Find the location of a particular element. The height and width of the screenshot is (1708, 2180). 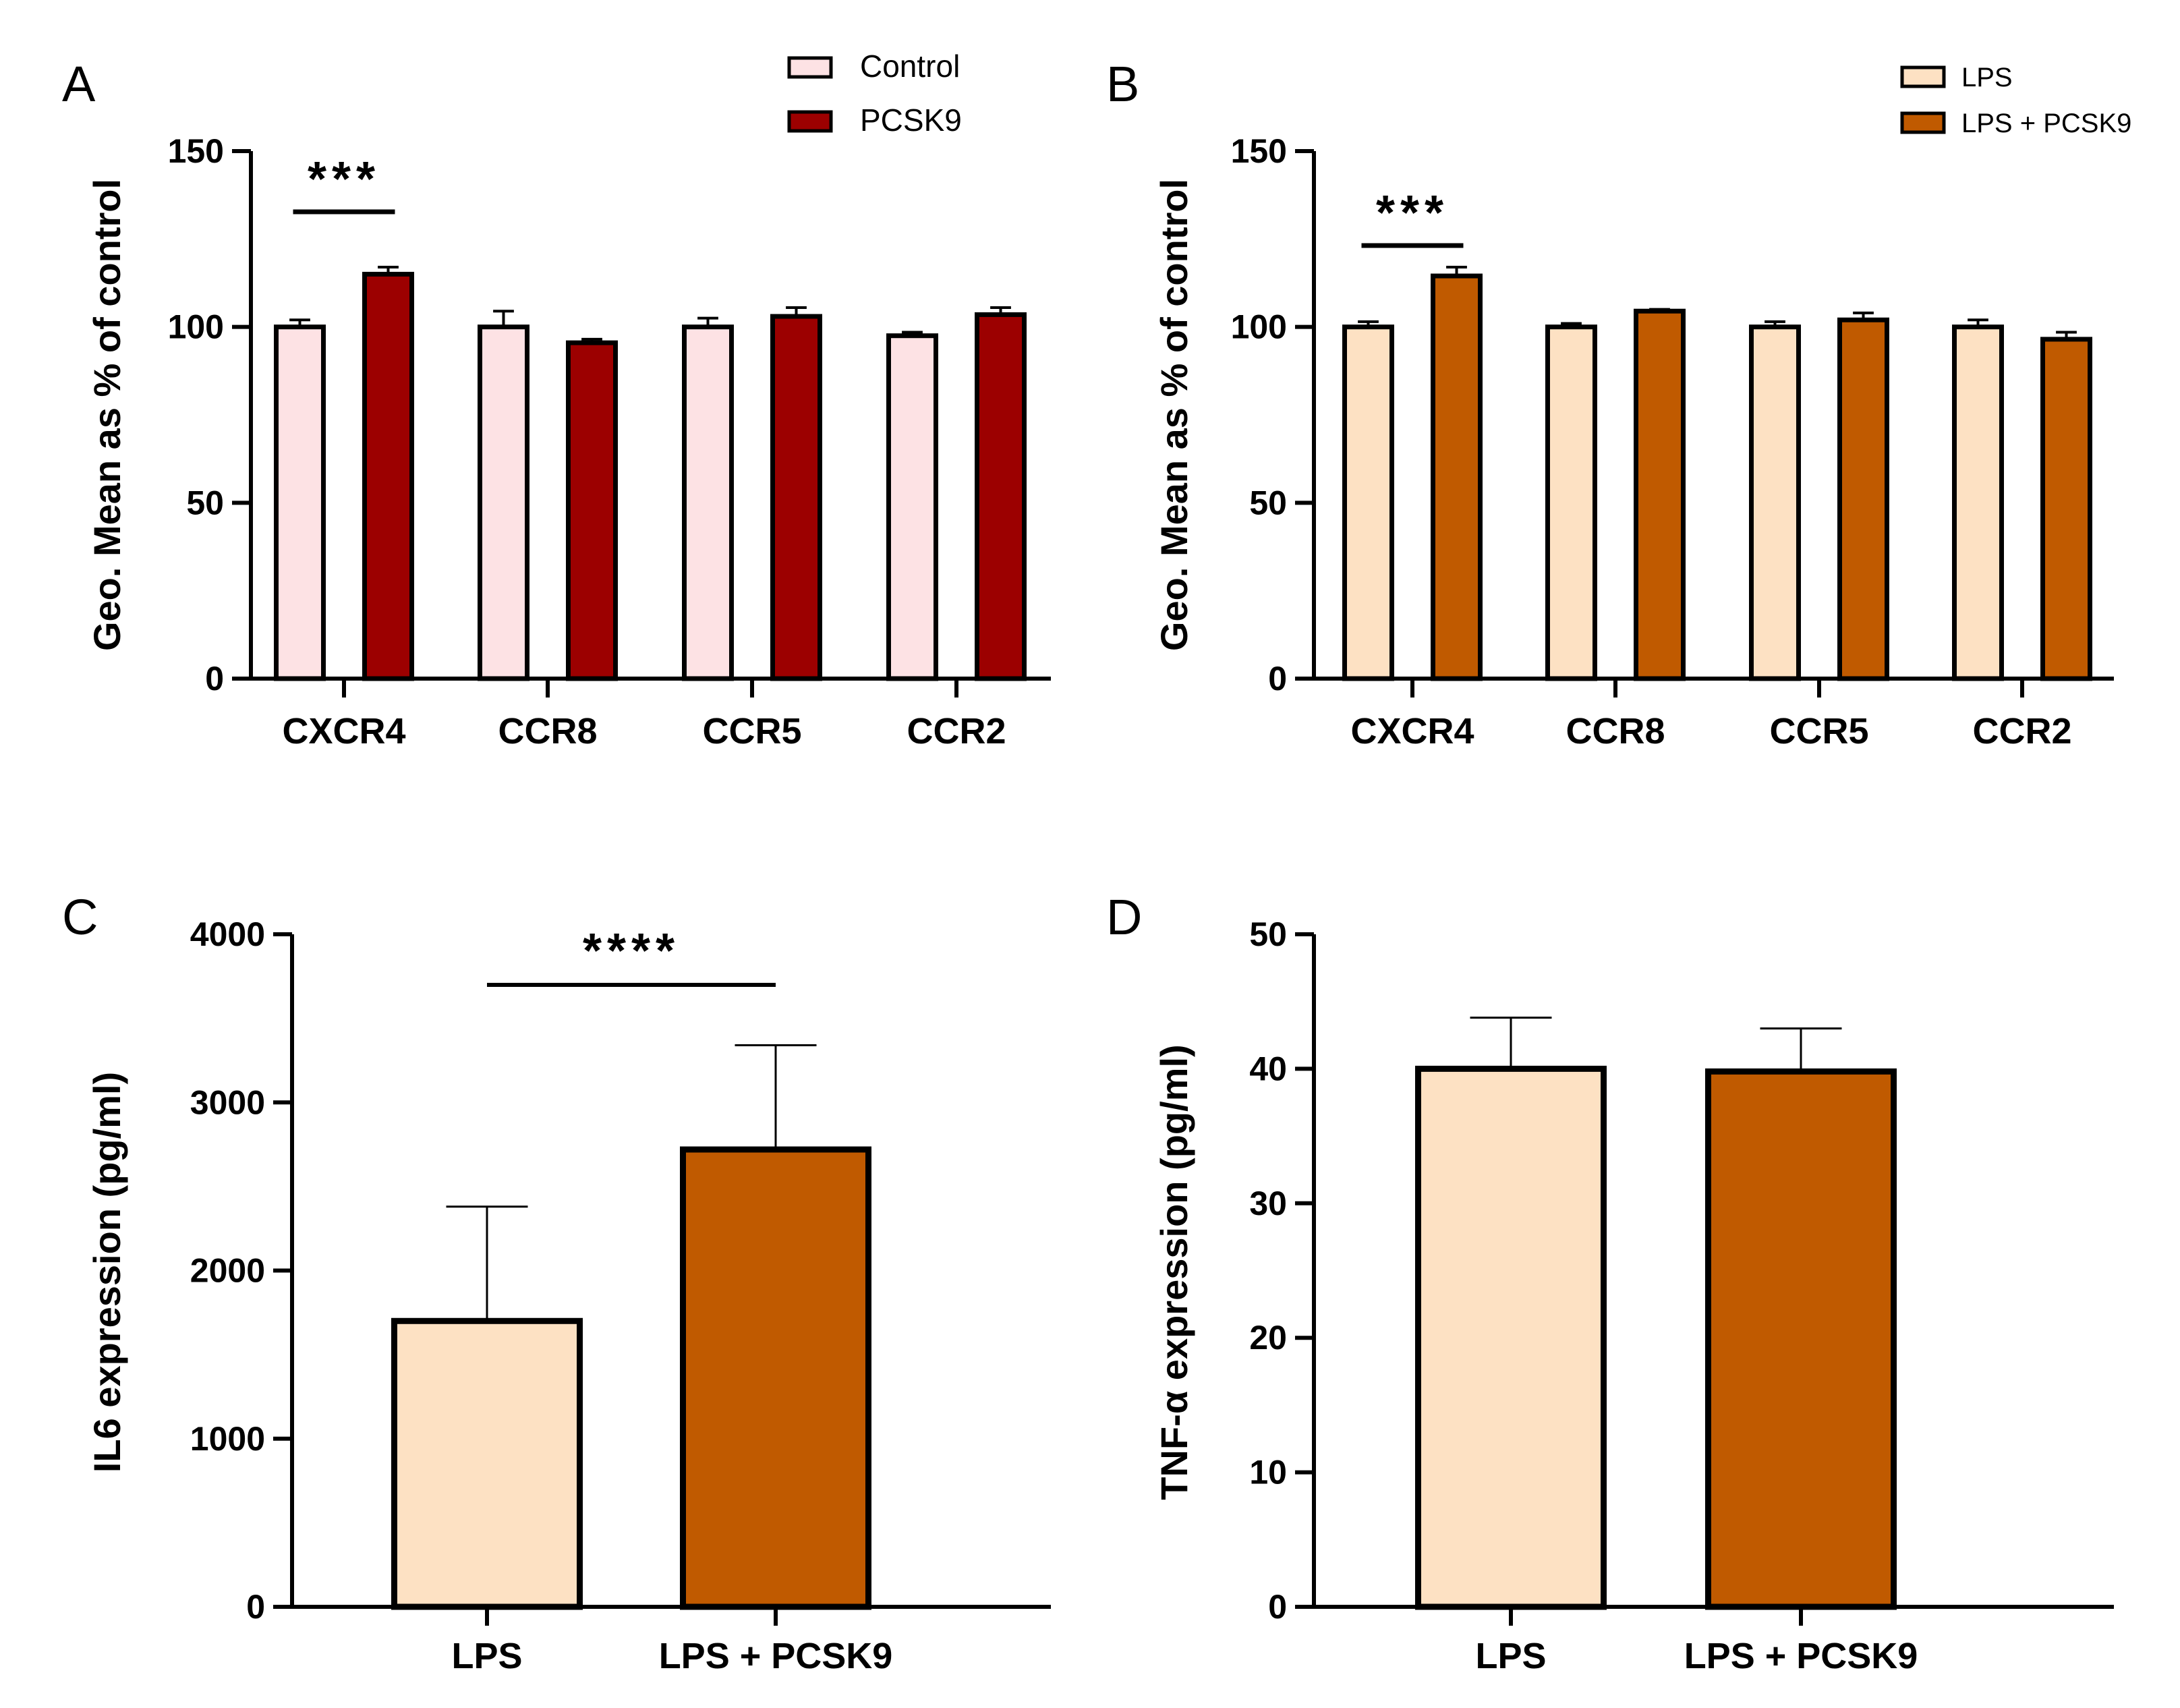

y-tick-label: 1000 is located at coordinates (228, 1439).